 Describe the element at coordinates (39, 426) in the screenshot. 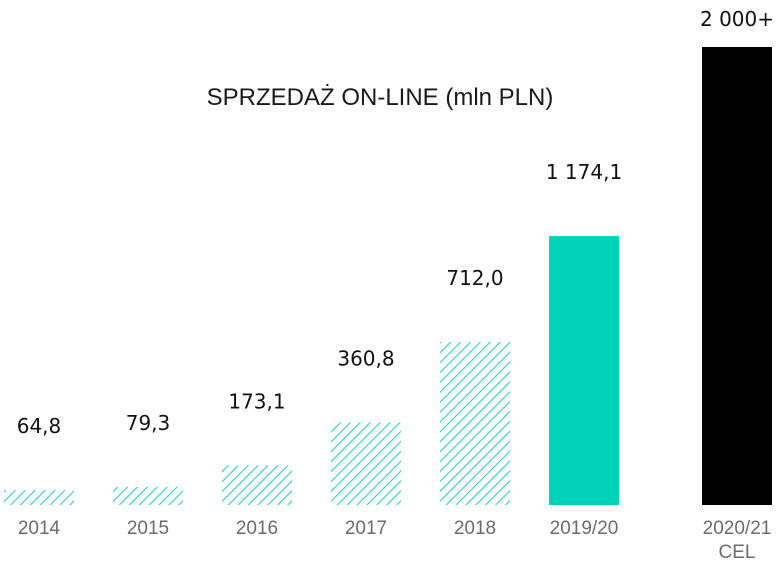

I see `value-label-2014: 64,8` at that location.